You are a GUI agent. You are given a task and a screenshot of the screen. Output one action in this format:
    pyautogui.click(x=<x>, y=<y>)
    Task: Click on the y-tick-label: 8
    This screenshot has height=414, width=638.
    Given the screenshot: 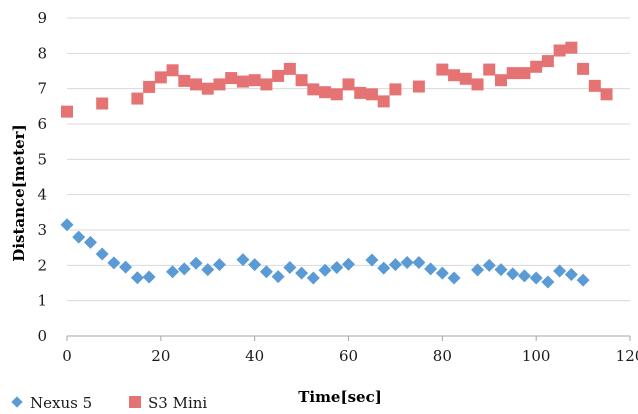 What is the action you would take?
    pyautogui.click(x=42, y=53)
    